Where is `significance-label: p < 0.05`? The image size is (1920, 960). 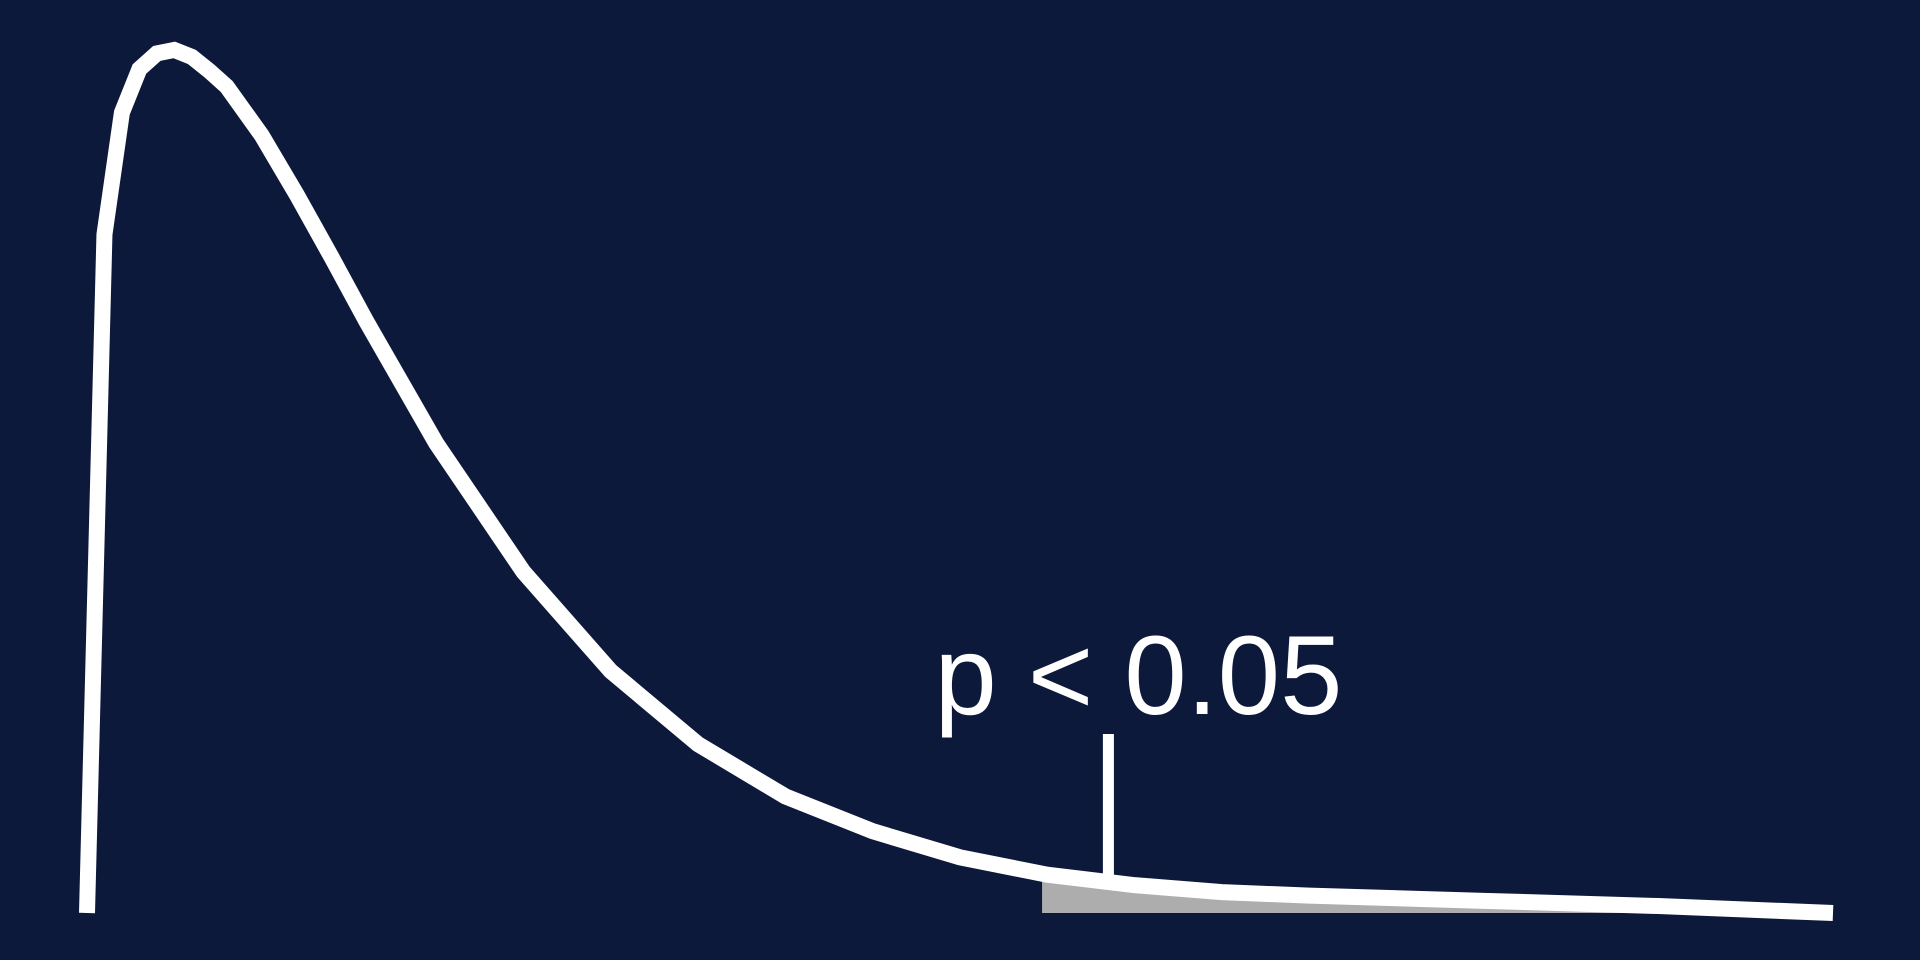 significance-label: p < 0.05 is located at coordinates (1138, 675).